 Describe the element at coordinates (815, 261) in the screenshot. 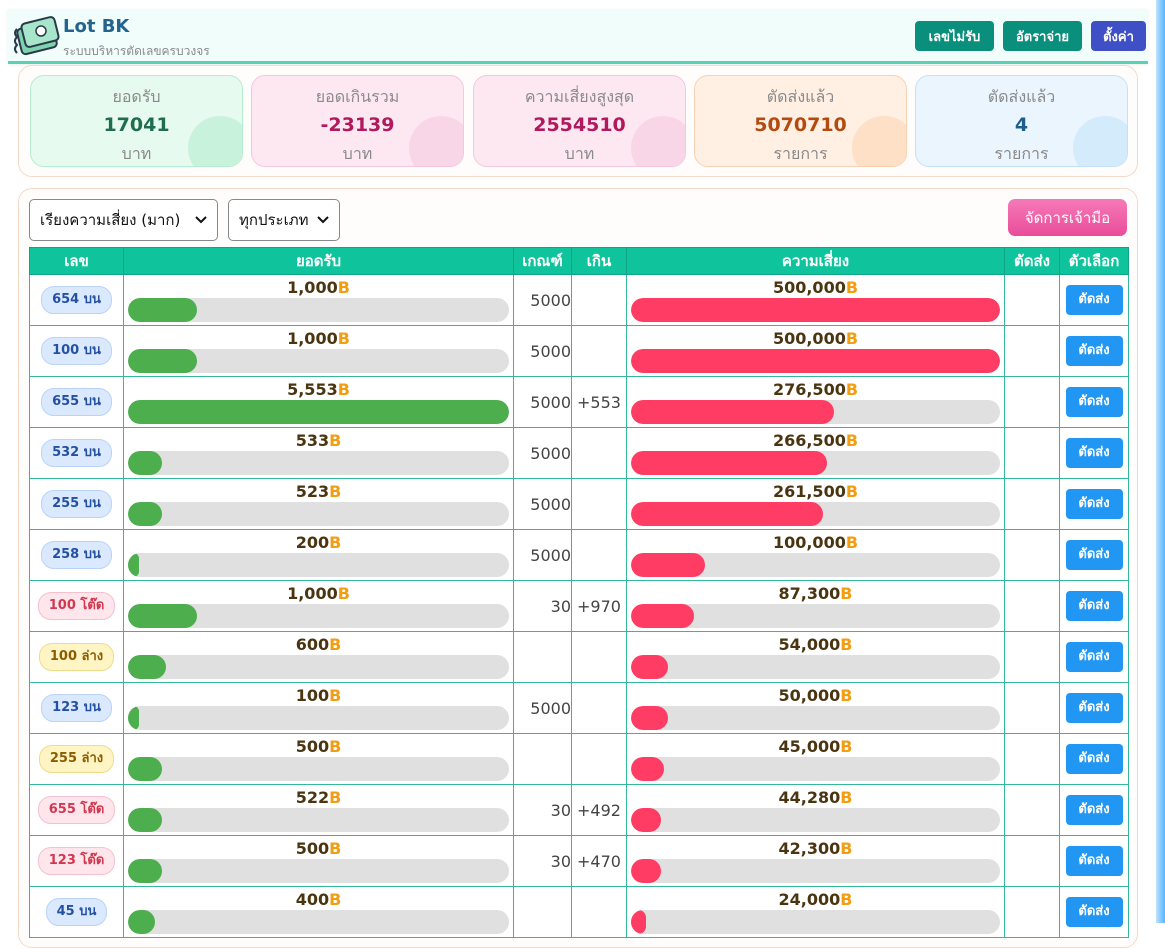

I see `col-header-risk: ความเสี่ยง` at that location.